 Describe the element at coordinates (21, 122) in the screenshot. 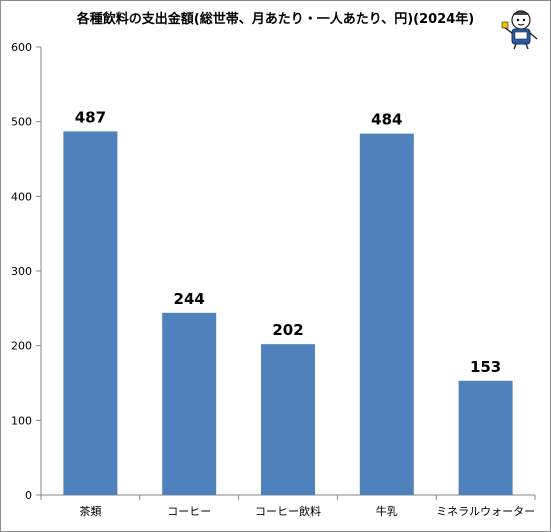

I see `y-tick-label: 500` at that location.